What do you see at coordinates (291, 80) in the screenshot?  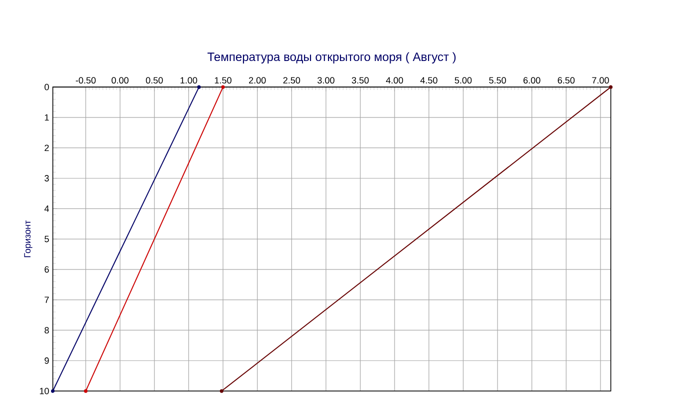 I see `x-tick-label: 2.50` at bounding box center [291, 80].